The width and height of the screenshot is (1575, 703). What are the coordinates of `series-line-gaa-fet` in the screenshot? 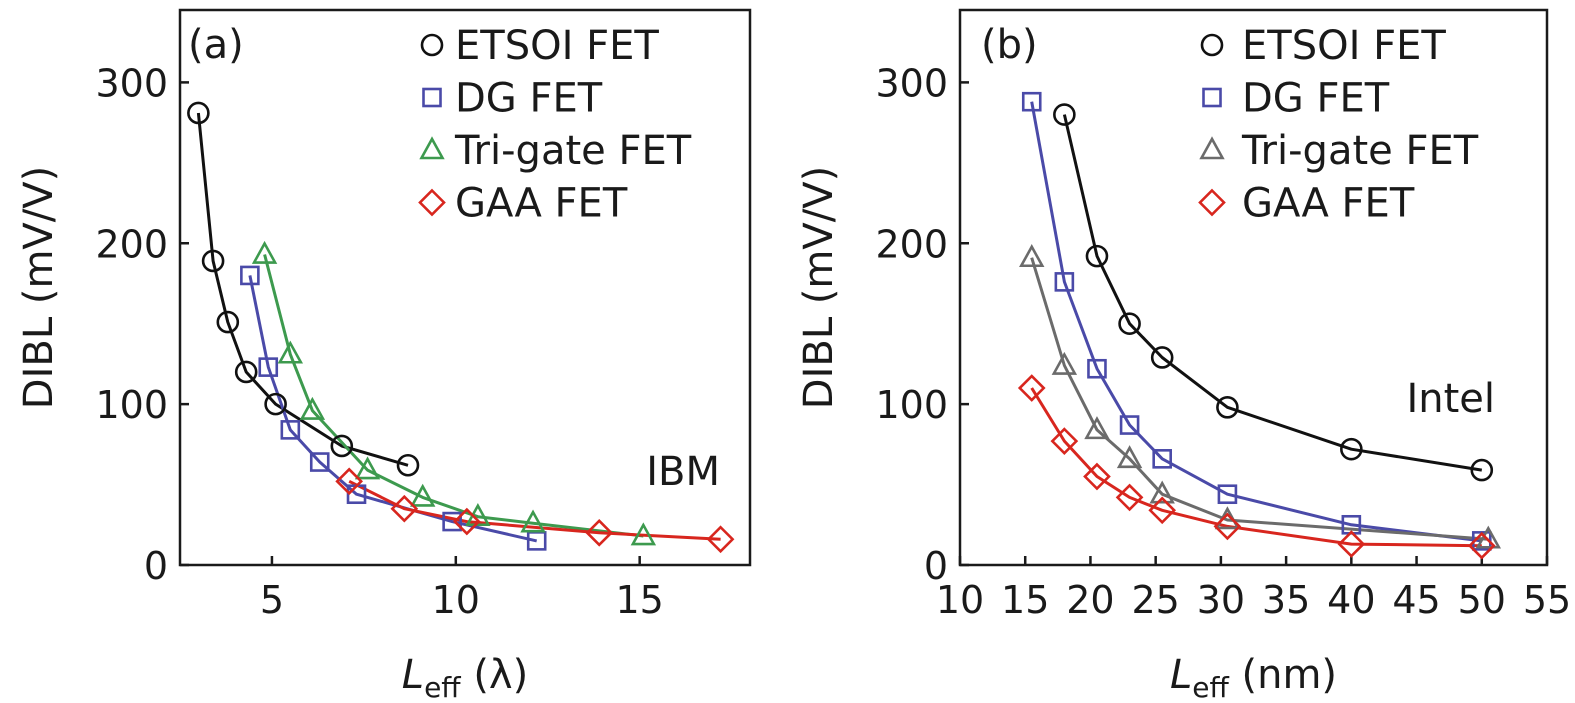 It's located at (534, 510).